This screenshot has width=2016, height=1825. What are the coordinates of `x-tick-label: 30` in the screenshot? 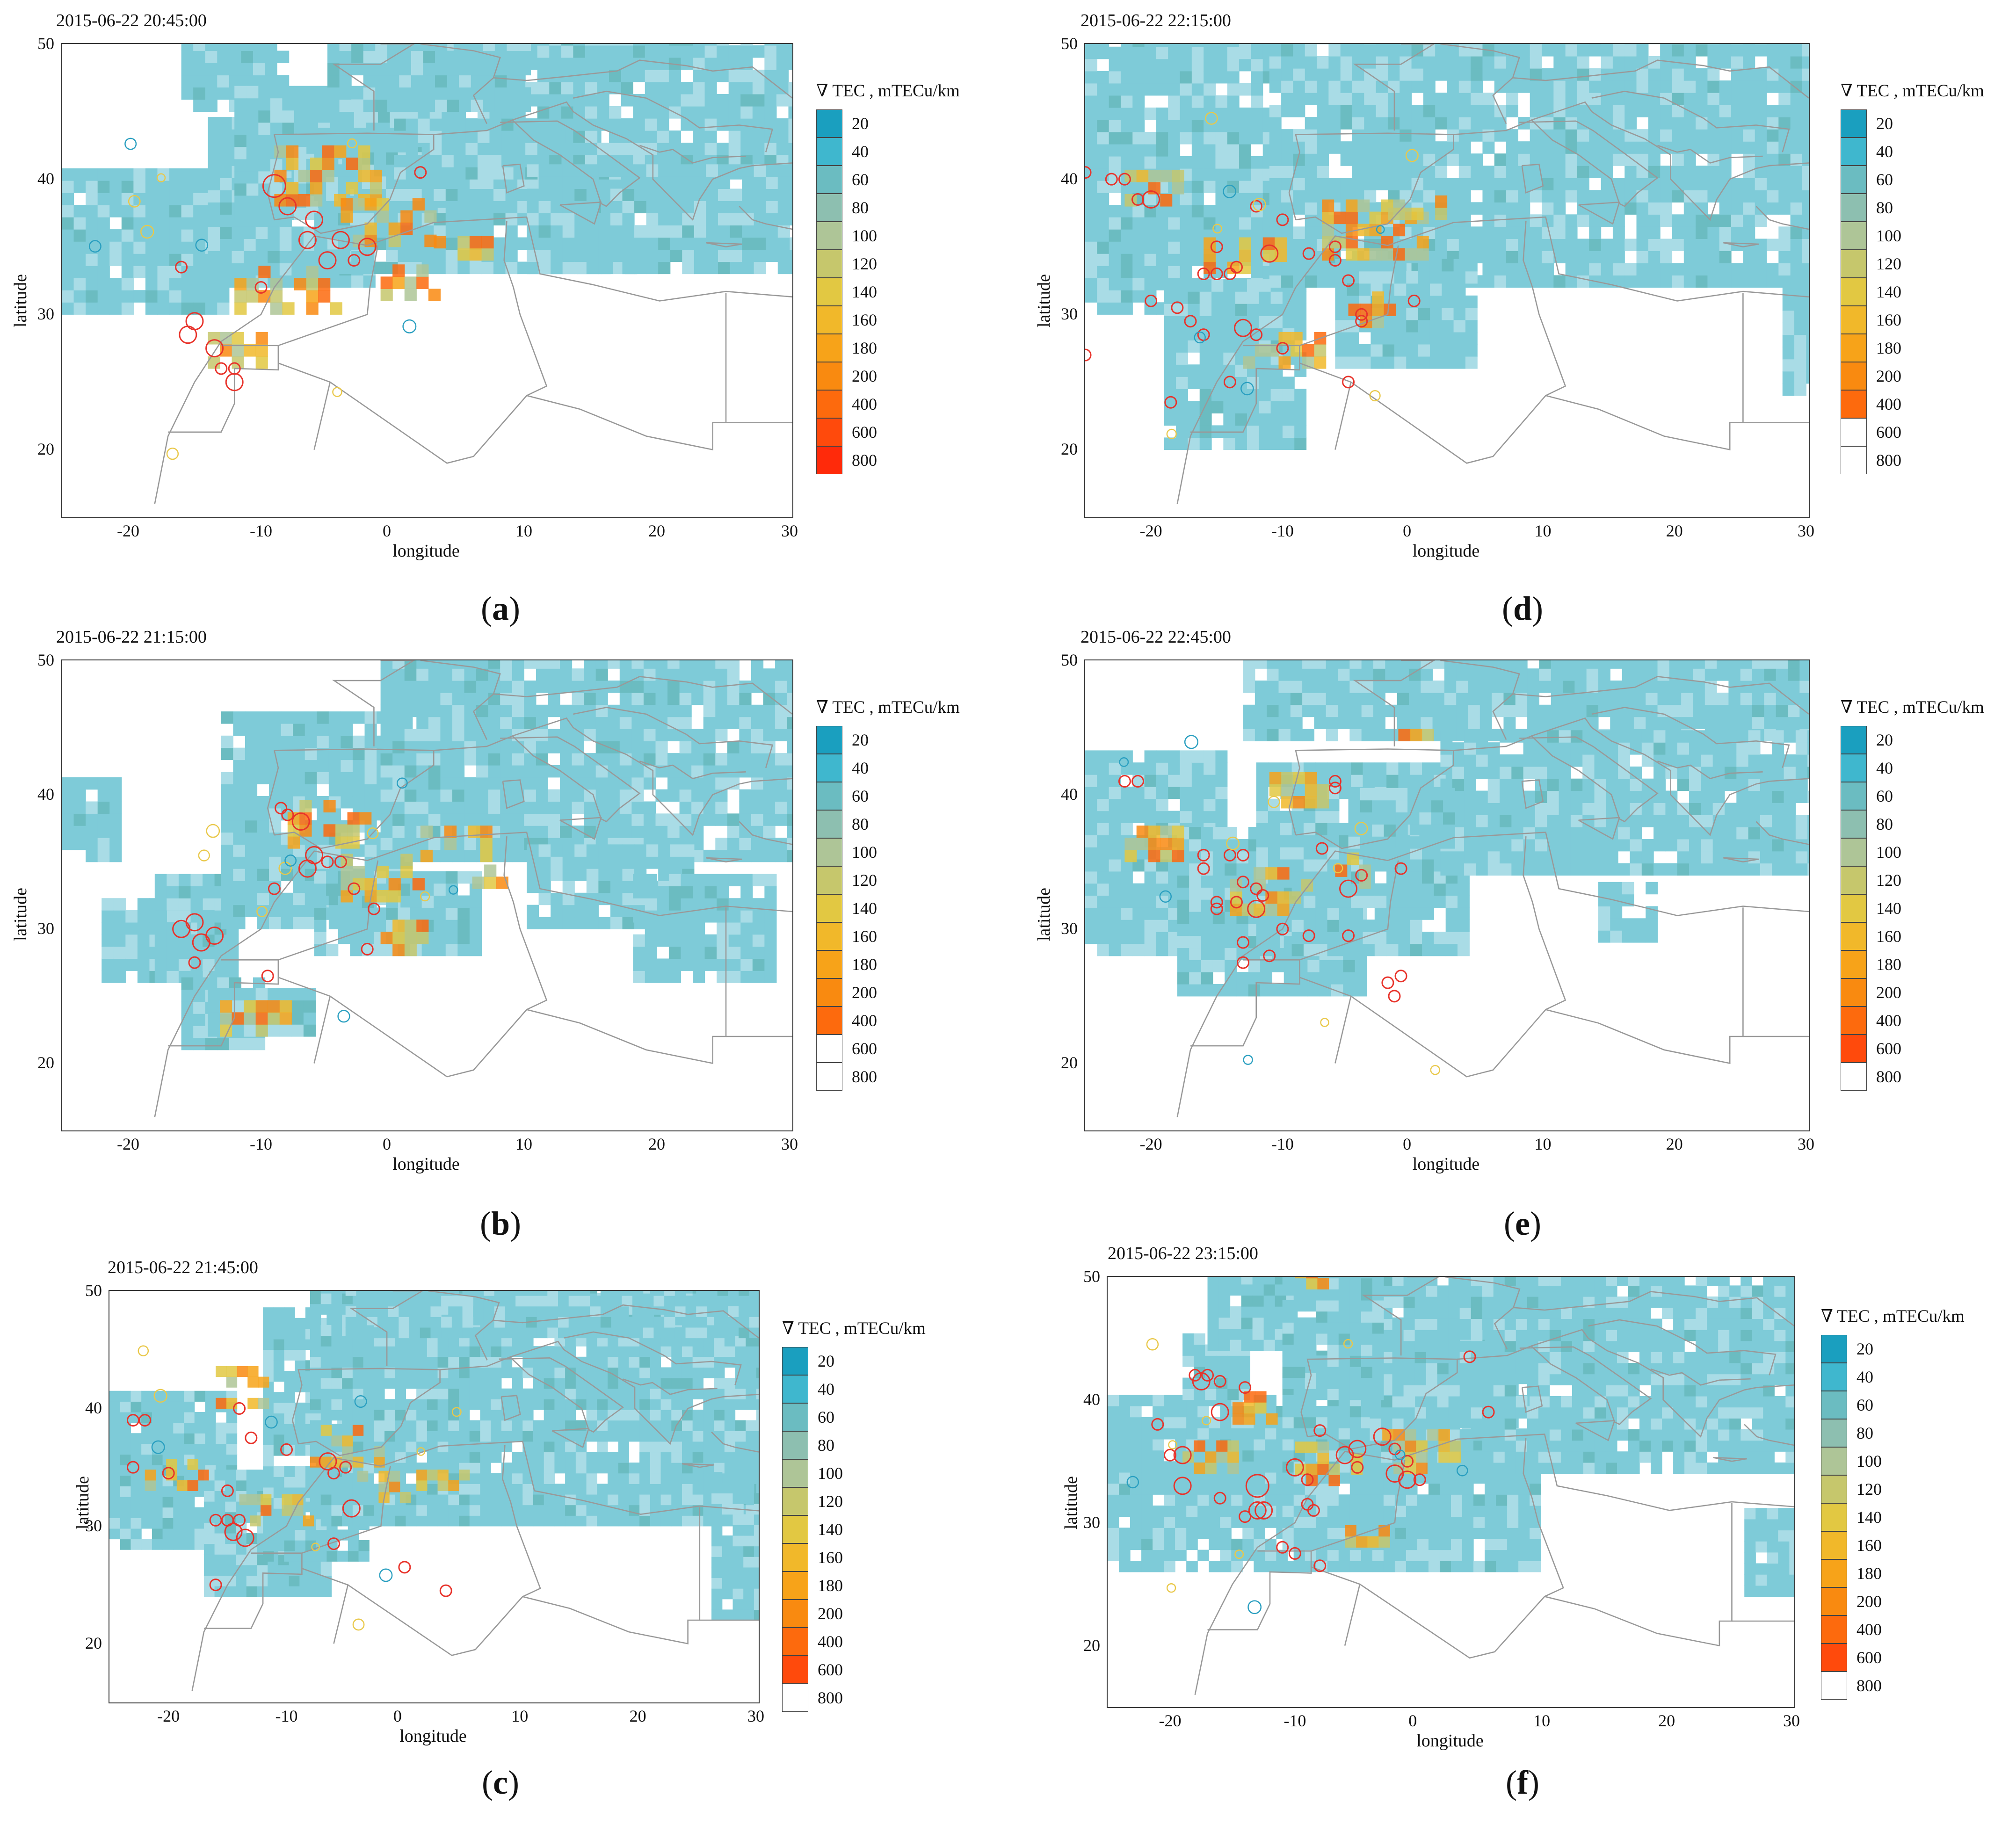 It's located at (790, 530).